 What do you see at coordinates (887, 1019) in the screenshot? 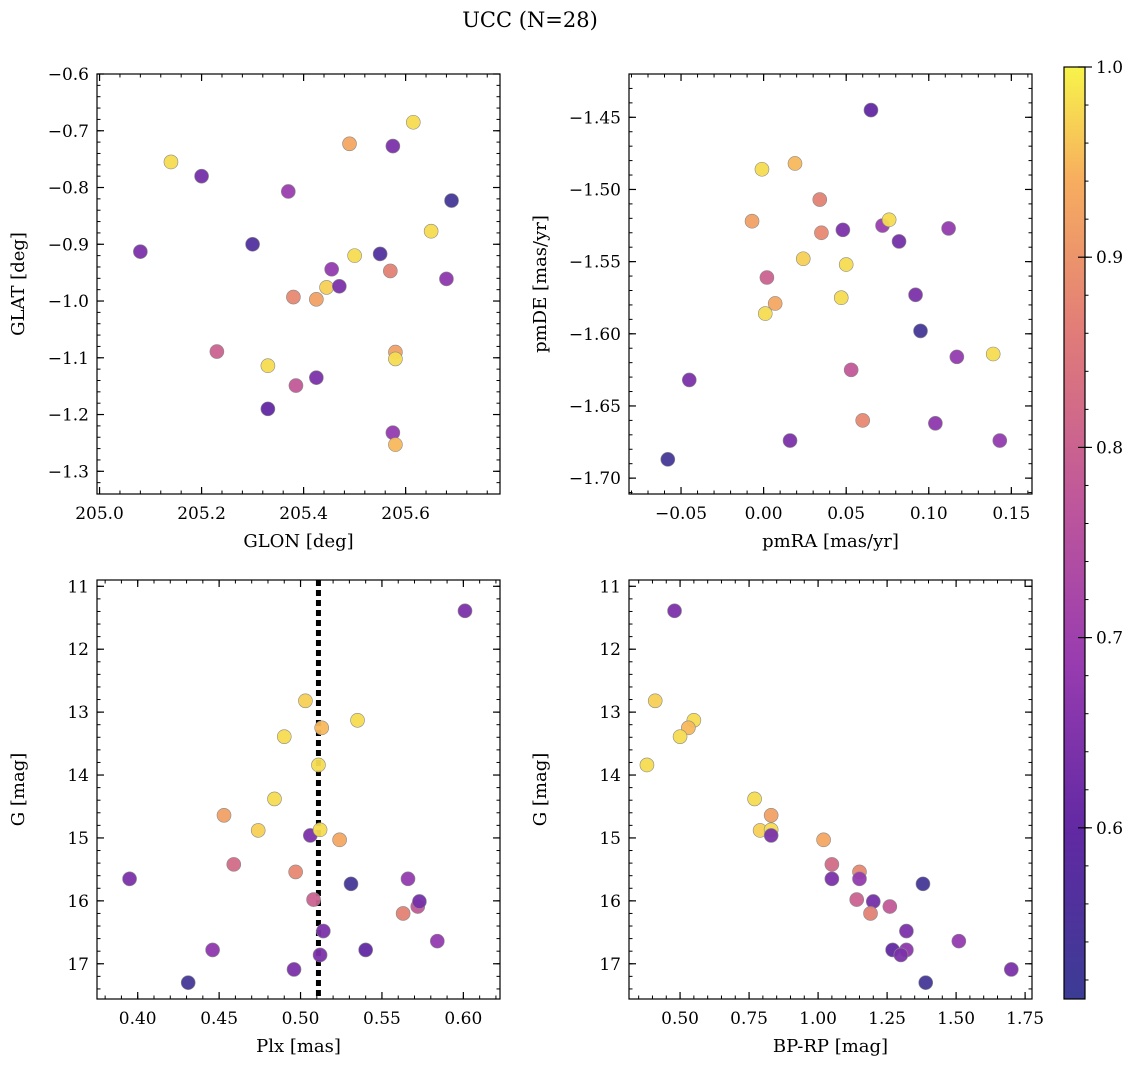
I see `x-tick-label: 1.25` at bounding box center [887, 1019].